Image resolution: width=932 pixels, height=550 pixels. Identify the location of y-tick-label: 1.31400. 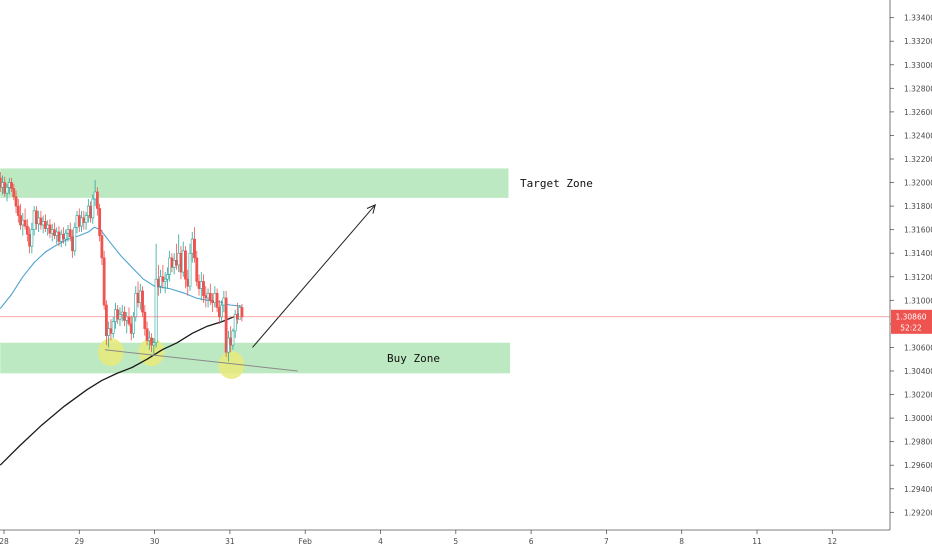
(918, 253).